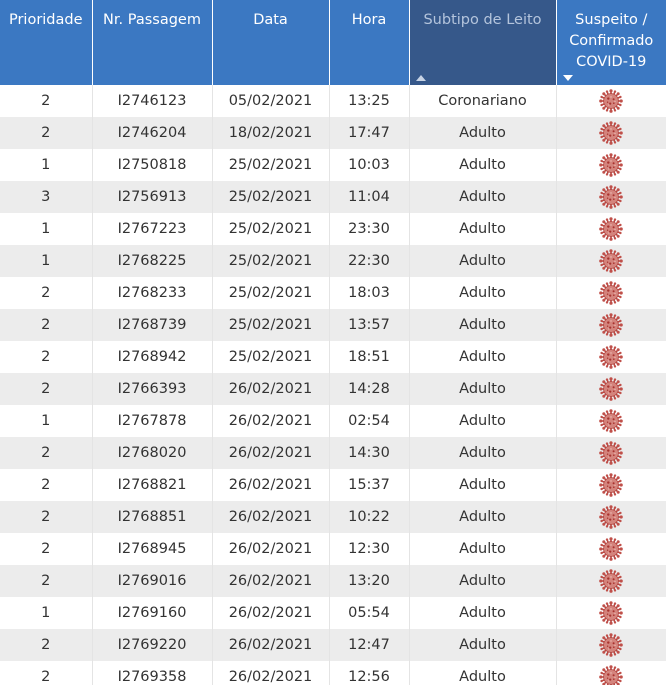 This screenshot has height=685, width=667. What do you see at coordinates (333, 229) in the screenshot?
I see `table-row: 1 I2767223 25/02/2021 23:30 Adulto` at bounding box center [333, 229].